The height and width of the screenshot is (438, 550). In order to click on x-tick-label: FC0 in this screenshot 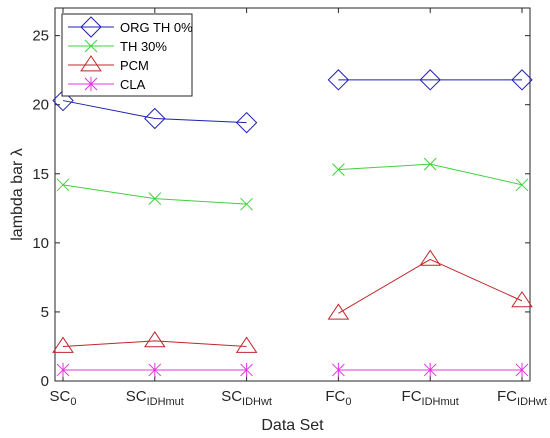, I will do `click(338, 398)`.